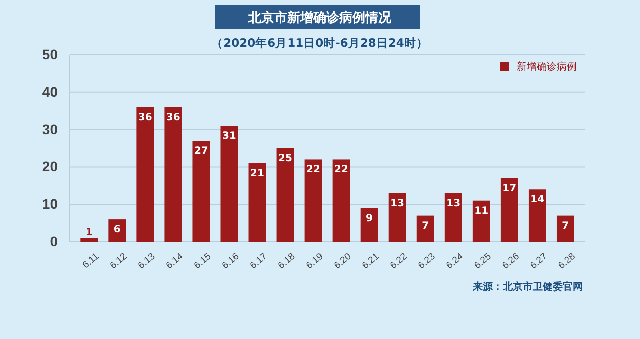 This screenshot has height=339, width=640. I want to click on data-label: 6, so click(117, 230).